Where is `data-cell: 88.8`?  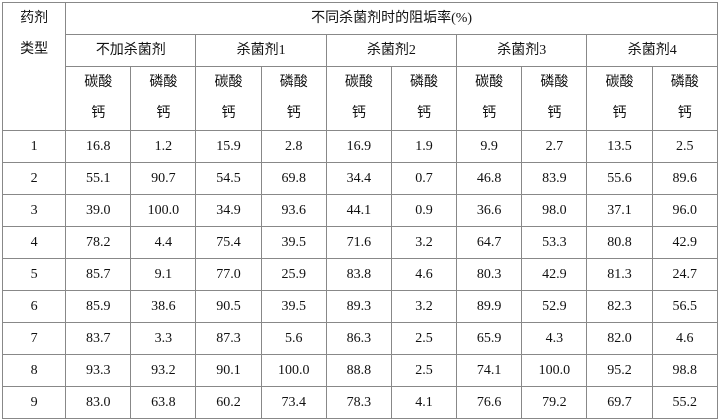
data-cell: 88.8 is located at coordinates (358, 370).